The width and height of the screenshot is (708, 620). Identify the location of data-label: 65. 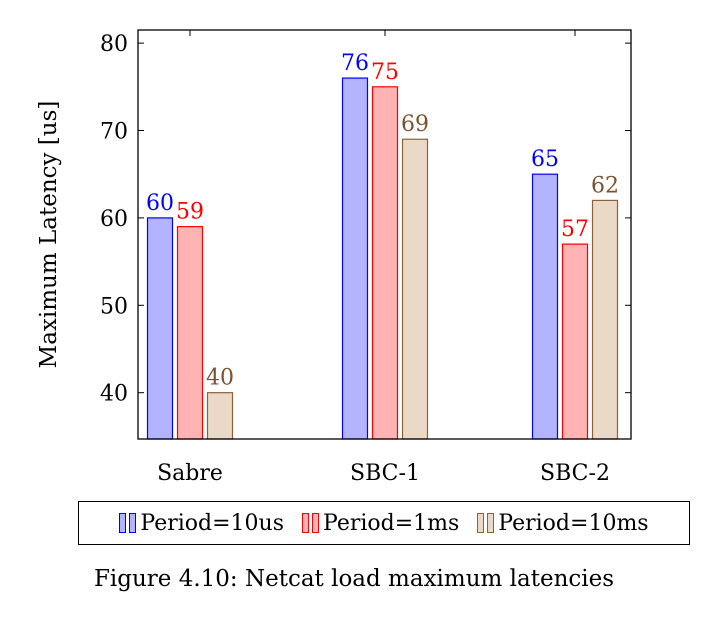
(545, 159).